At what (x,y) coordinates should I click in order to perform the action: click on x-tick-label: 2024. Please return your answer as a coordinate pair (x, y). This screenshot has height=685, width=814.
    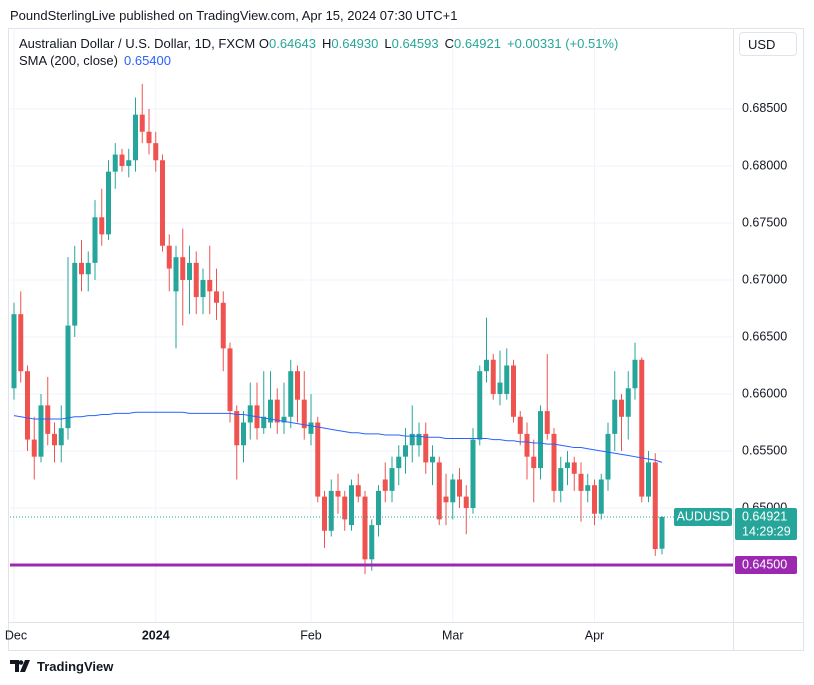
    Looking at the image, I should click on (156, 635).